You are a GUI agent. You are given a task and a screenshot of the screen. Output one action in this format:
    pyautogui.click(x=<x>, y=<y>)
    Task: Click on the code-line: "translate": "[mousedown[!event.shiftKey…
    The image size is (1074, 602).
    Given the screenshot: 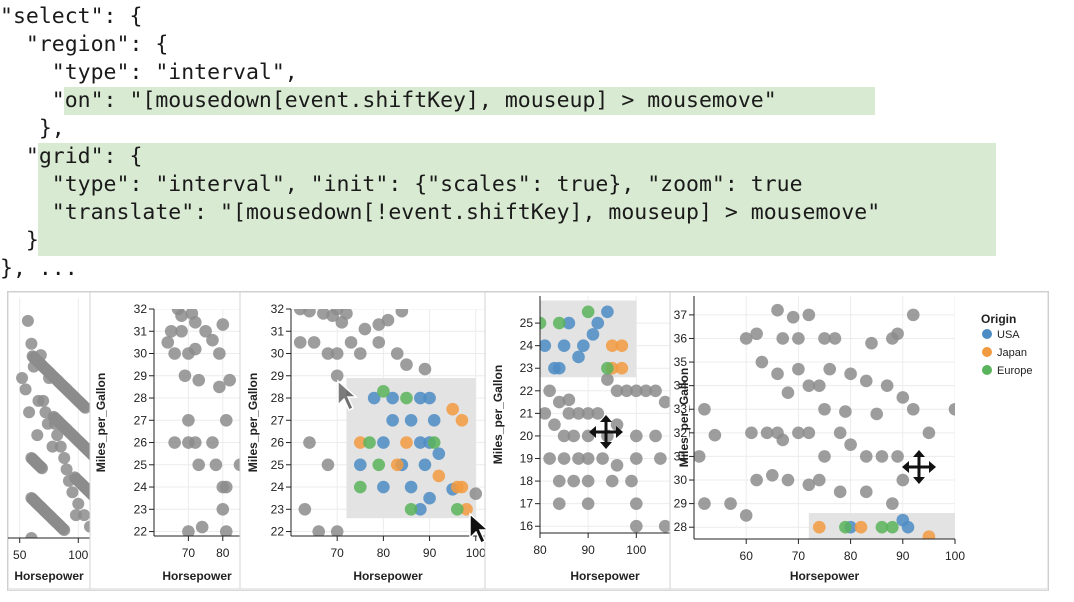 What is the action you would take?
    pyautogui.click(x=440, y=212)
    